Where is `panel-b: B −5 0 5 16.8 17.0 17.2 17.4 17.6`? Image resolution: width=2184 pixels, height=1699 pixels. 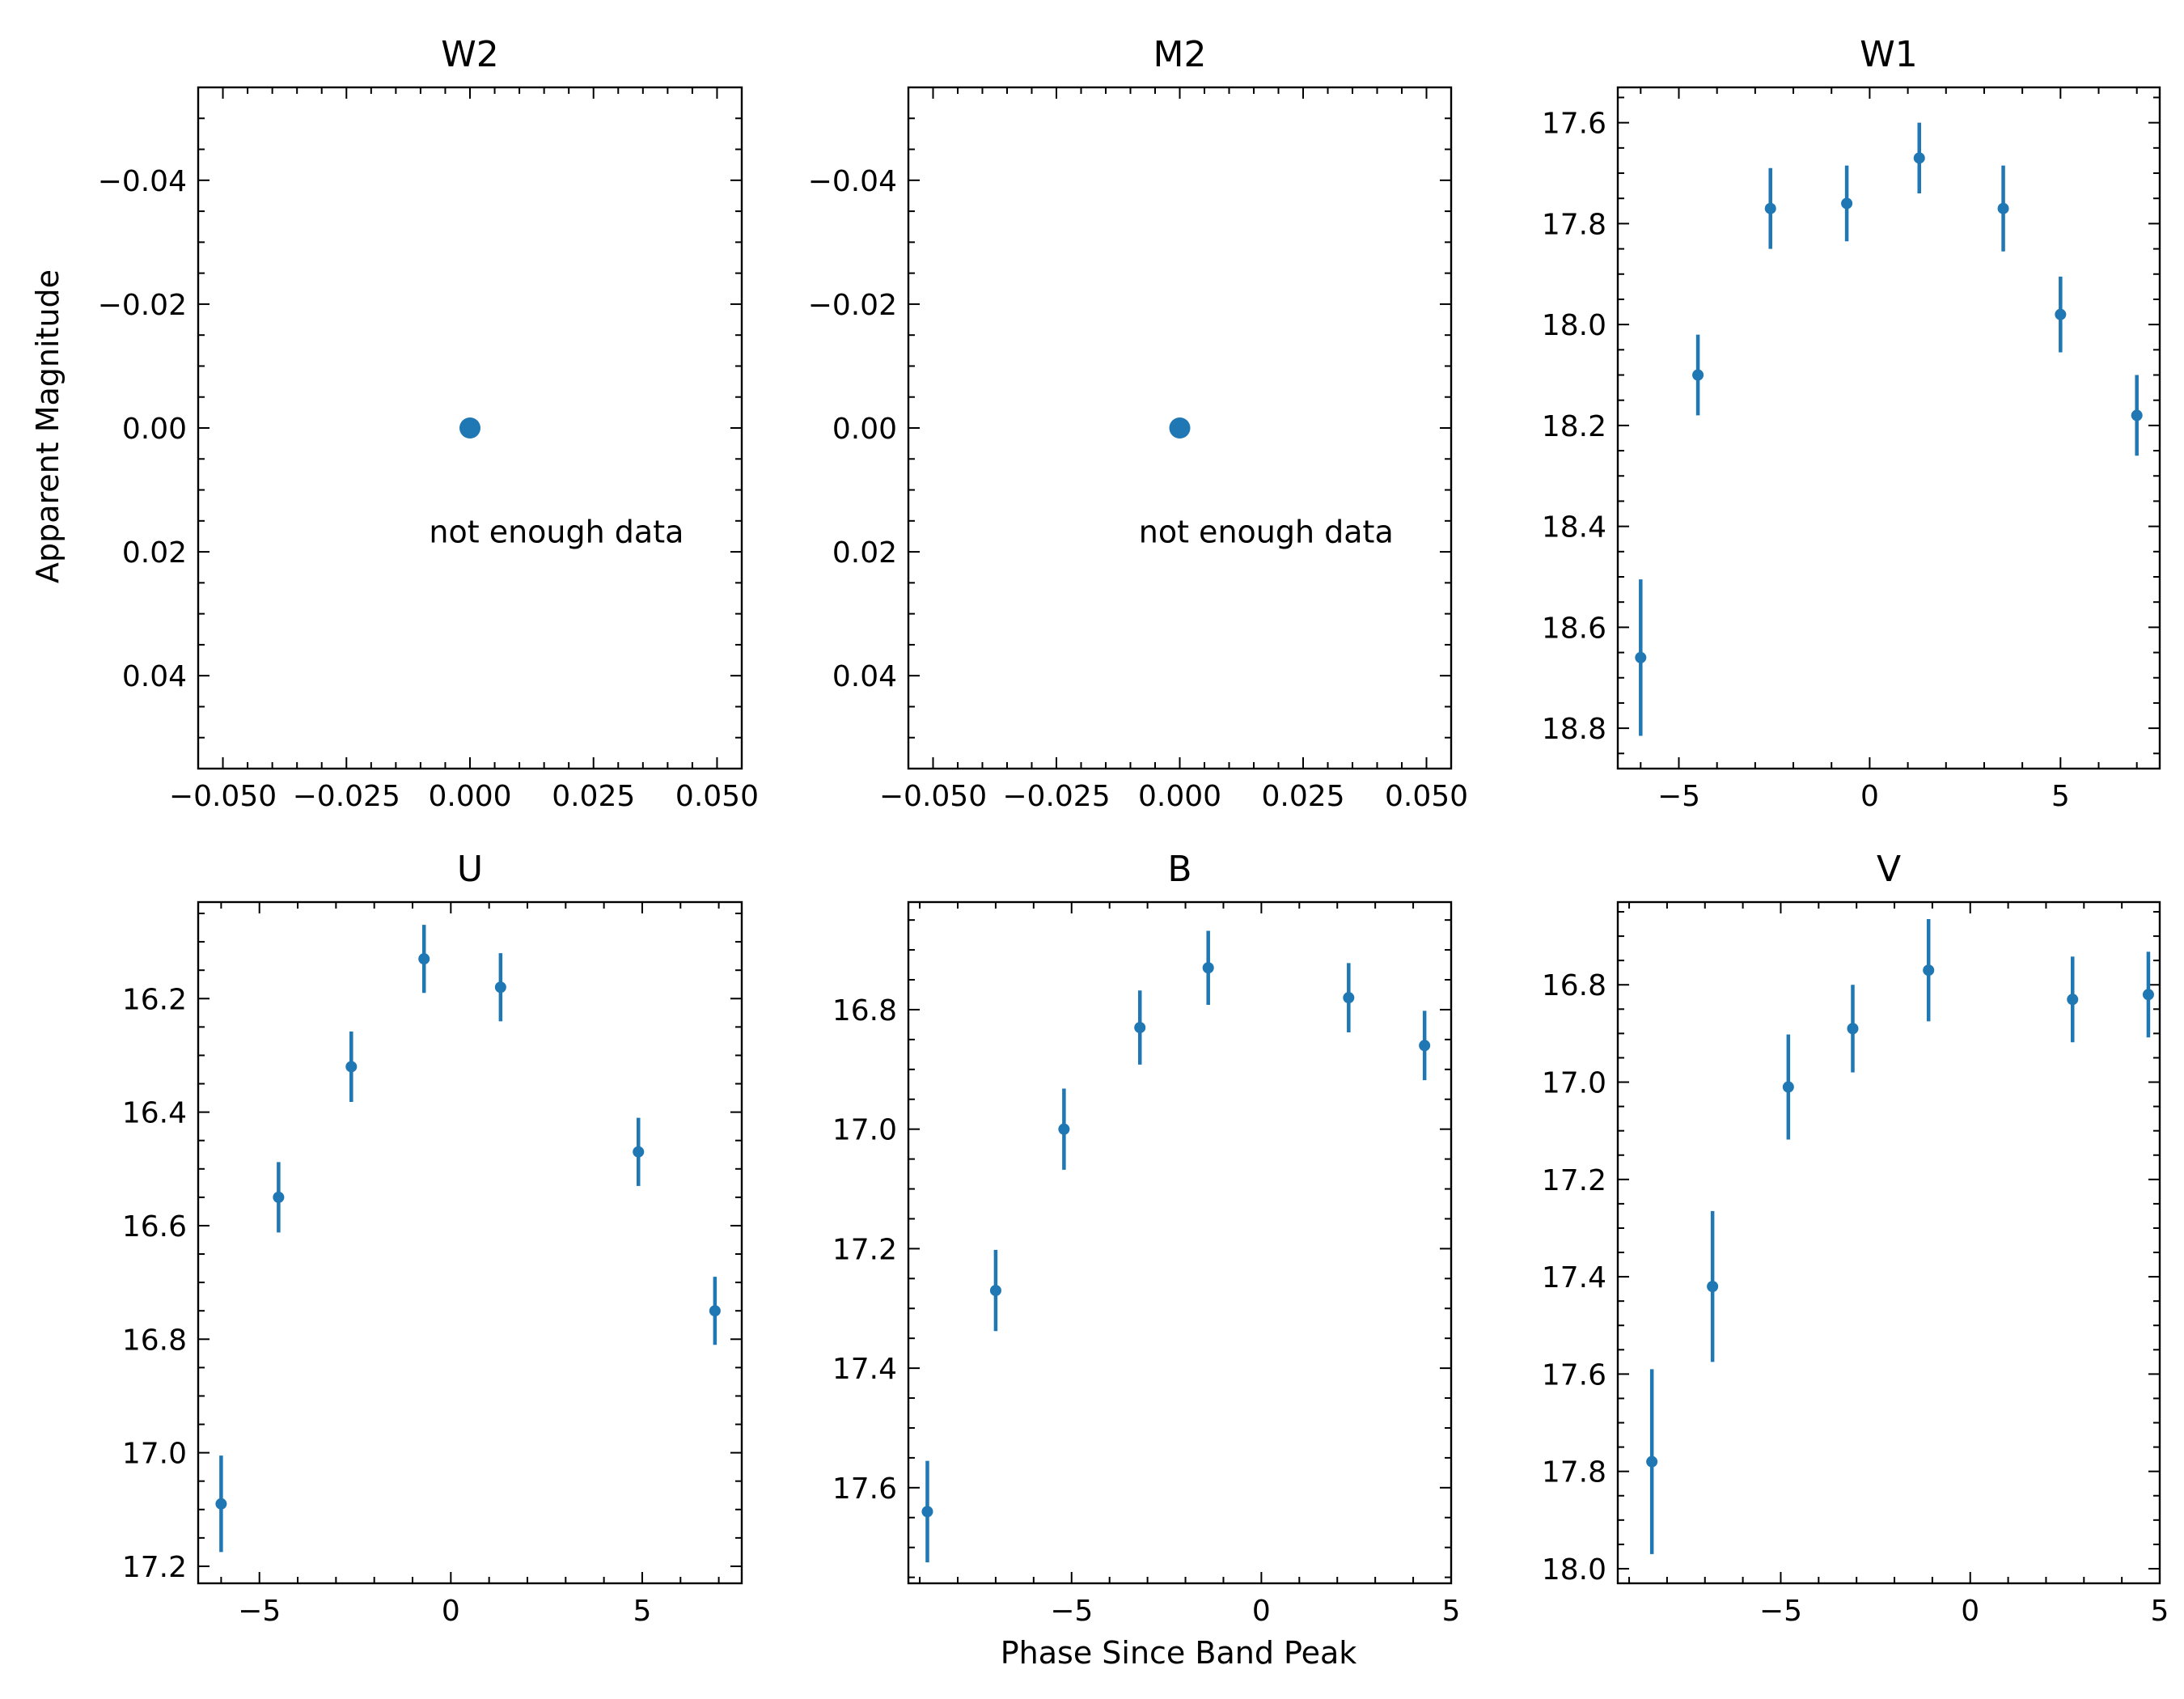
panel-b: B −5 0 5 16.8 17.0 17.2 17.4 17.6 is located at coordinates (1146, 1238).